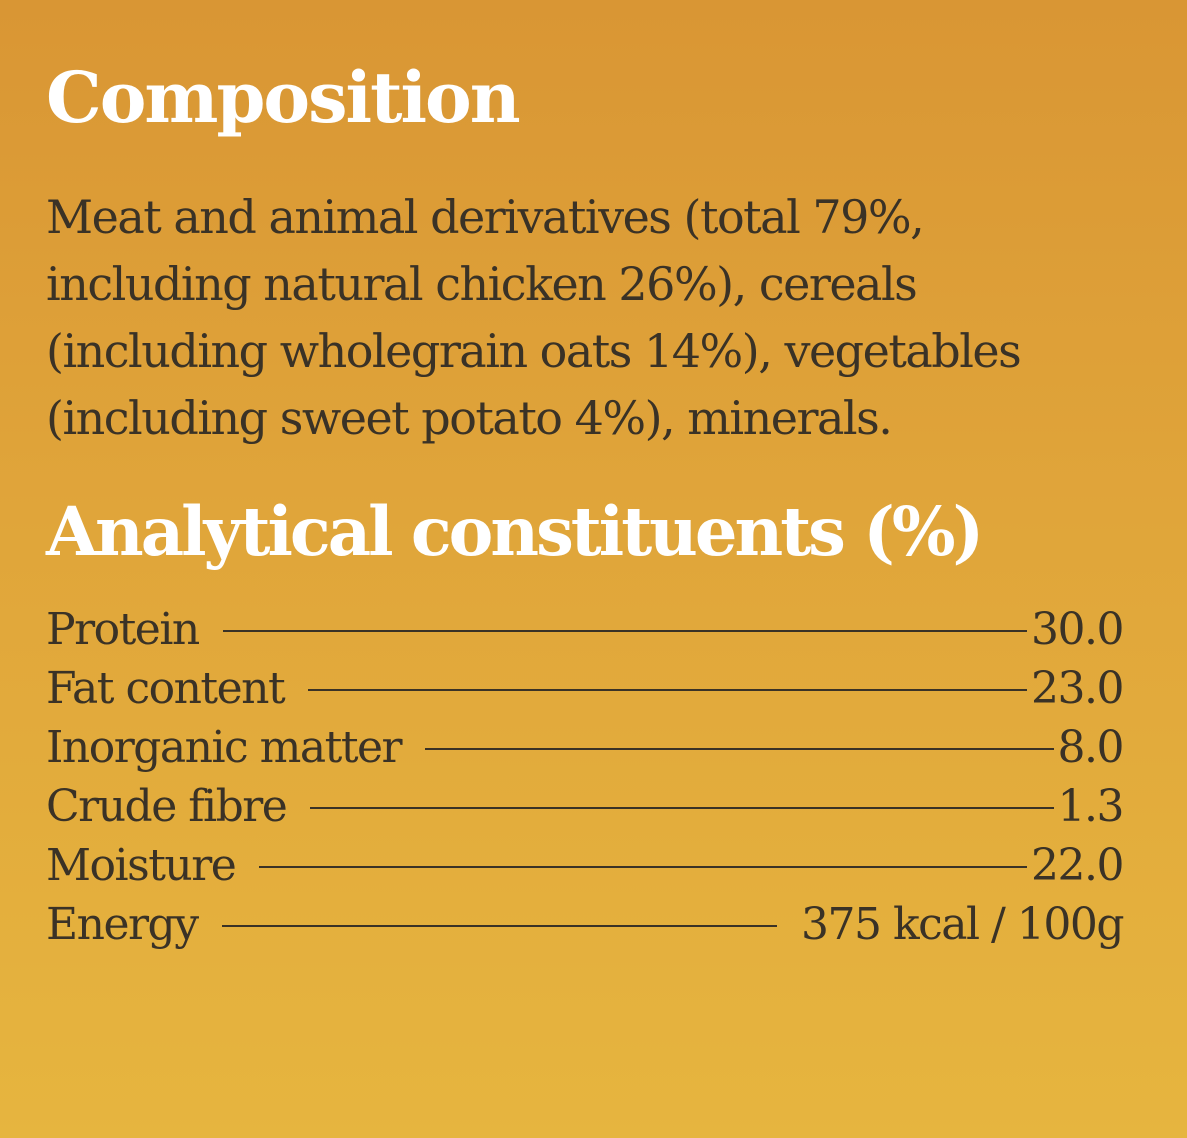  I want to click on constituent-value: 30.0, so click(1077, 630).